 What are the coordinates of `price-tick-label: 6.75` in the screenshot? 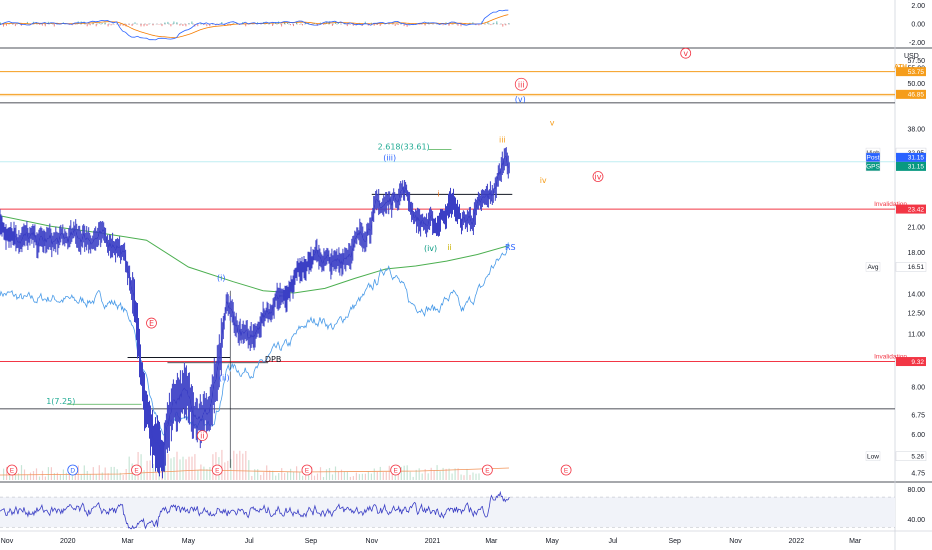 It's located at (918, 415).